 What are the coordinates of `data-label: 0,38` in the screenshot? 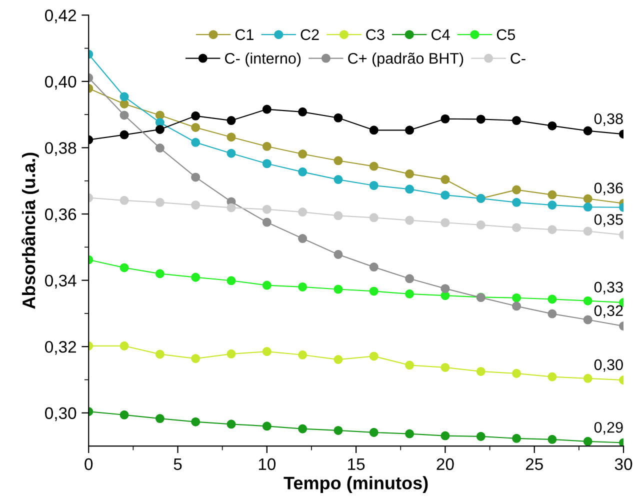 It's located at (608, 119).